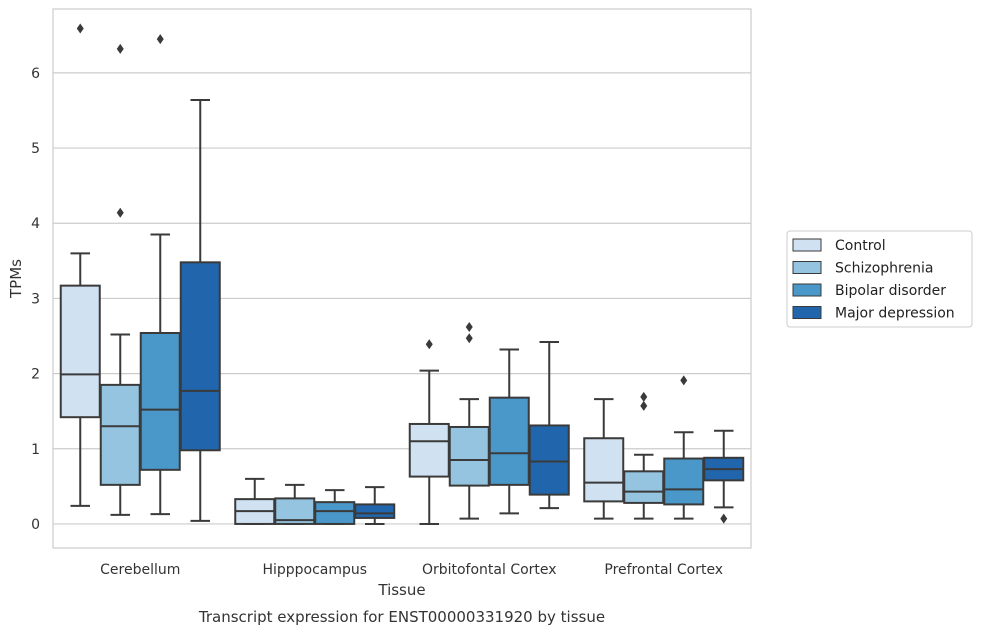 Image resolution: width=983 pixels, height=634 pixels. Describe the element at coordinates (489, 570) in the screenshot. I see `x-tick-label: Orbitofontal Cortex` at that location.